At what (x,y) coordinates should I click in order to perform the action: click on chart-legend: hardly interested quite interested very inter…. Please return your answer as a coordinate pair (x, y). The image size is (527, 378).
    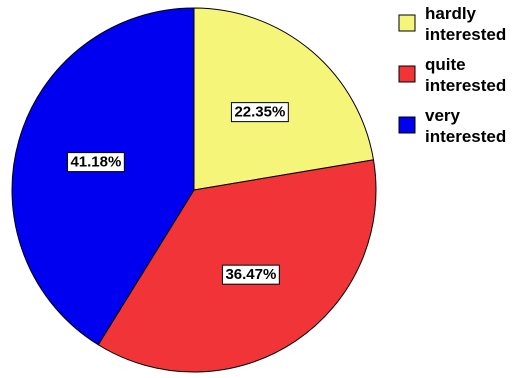
    Looking at the image, I should click on (452, 75).